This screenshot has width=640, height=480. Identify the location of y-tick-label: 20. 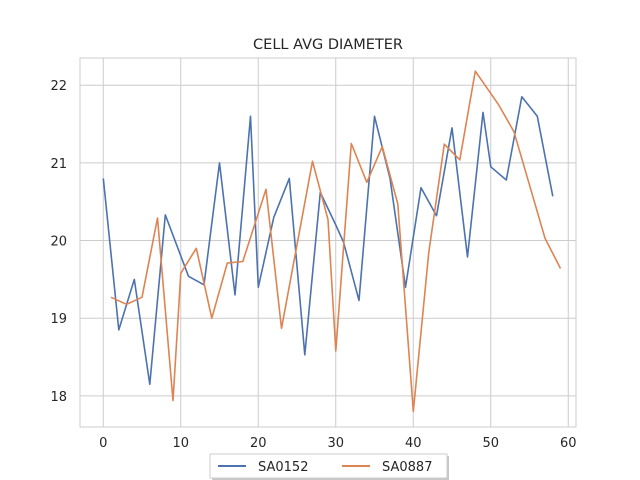
(58, 242).